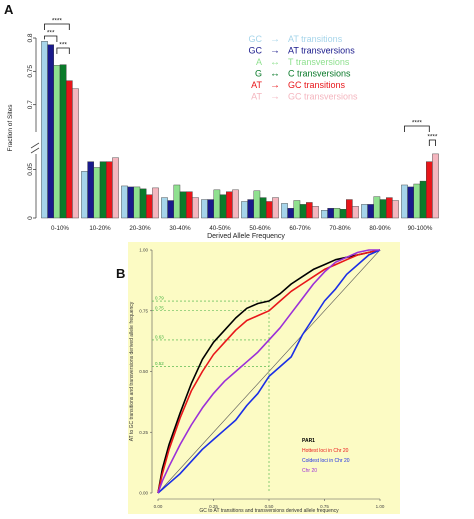 This screenshot has height=519, width=474. What do you see at coordinates (10, 128) in the screenshot?
I see `panel-a-y-axis-label: Fraction of Sites` at bounding box center [10, 128].